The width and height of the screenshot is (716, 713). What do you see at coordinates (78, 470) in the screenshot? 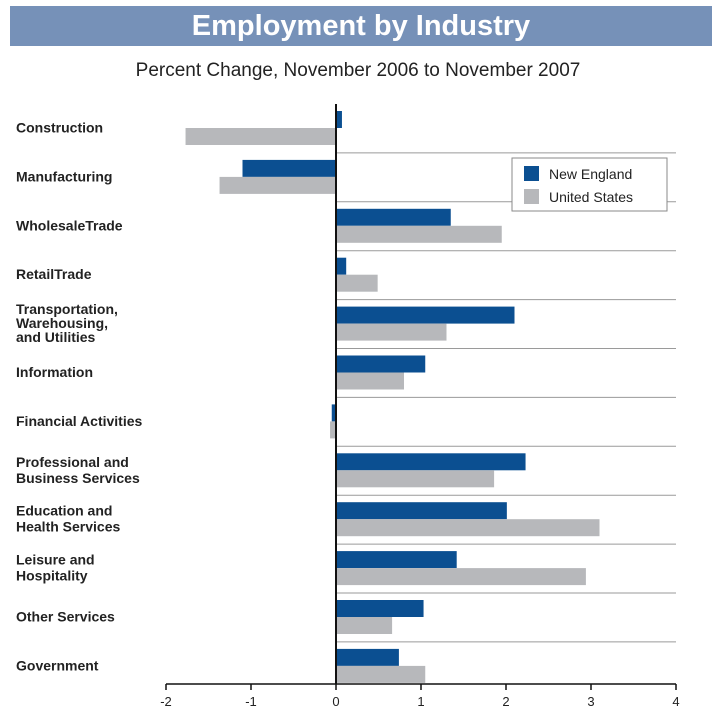
I see `category-label: Professional and Business Services` at bounding box center [78, 470].